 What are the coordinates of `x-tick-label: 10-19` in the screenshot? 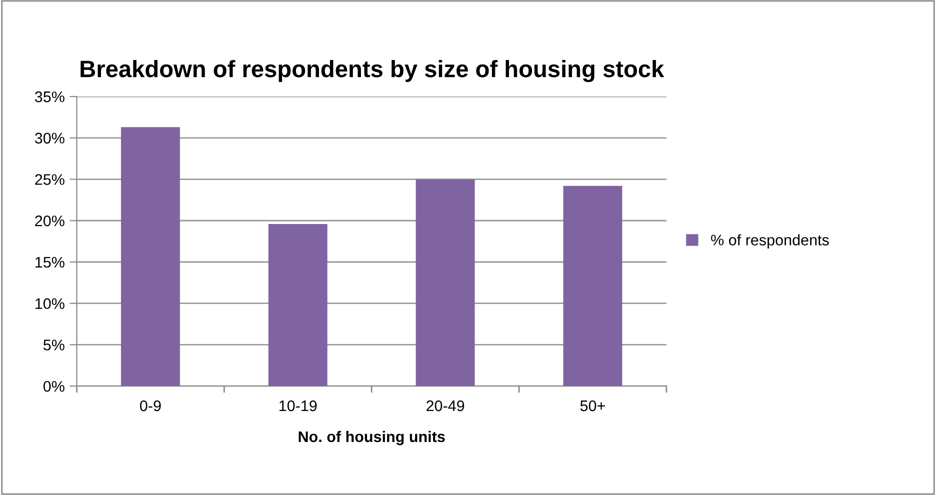 It's located at (298, 406).